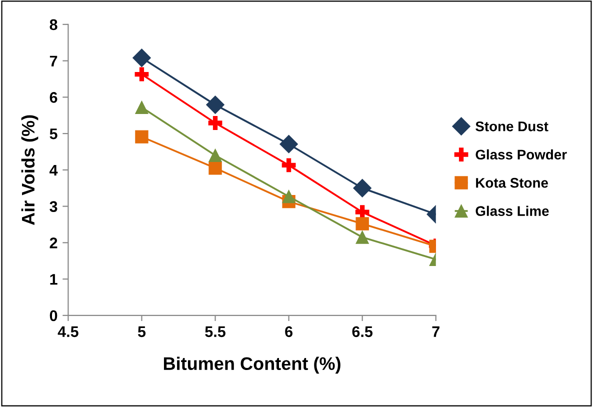 Image resolution: width=593 pixels, height=407 pixels. Describe the element at coordinates (54, 243) in the screenshot. I see `y-tick-label: 2` at that location.